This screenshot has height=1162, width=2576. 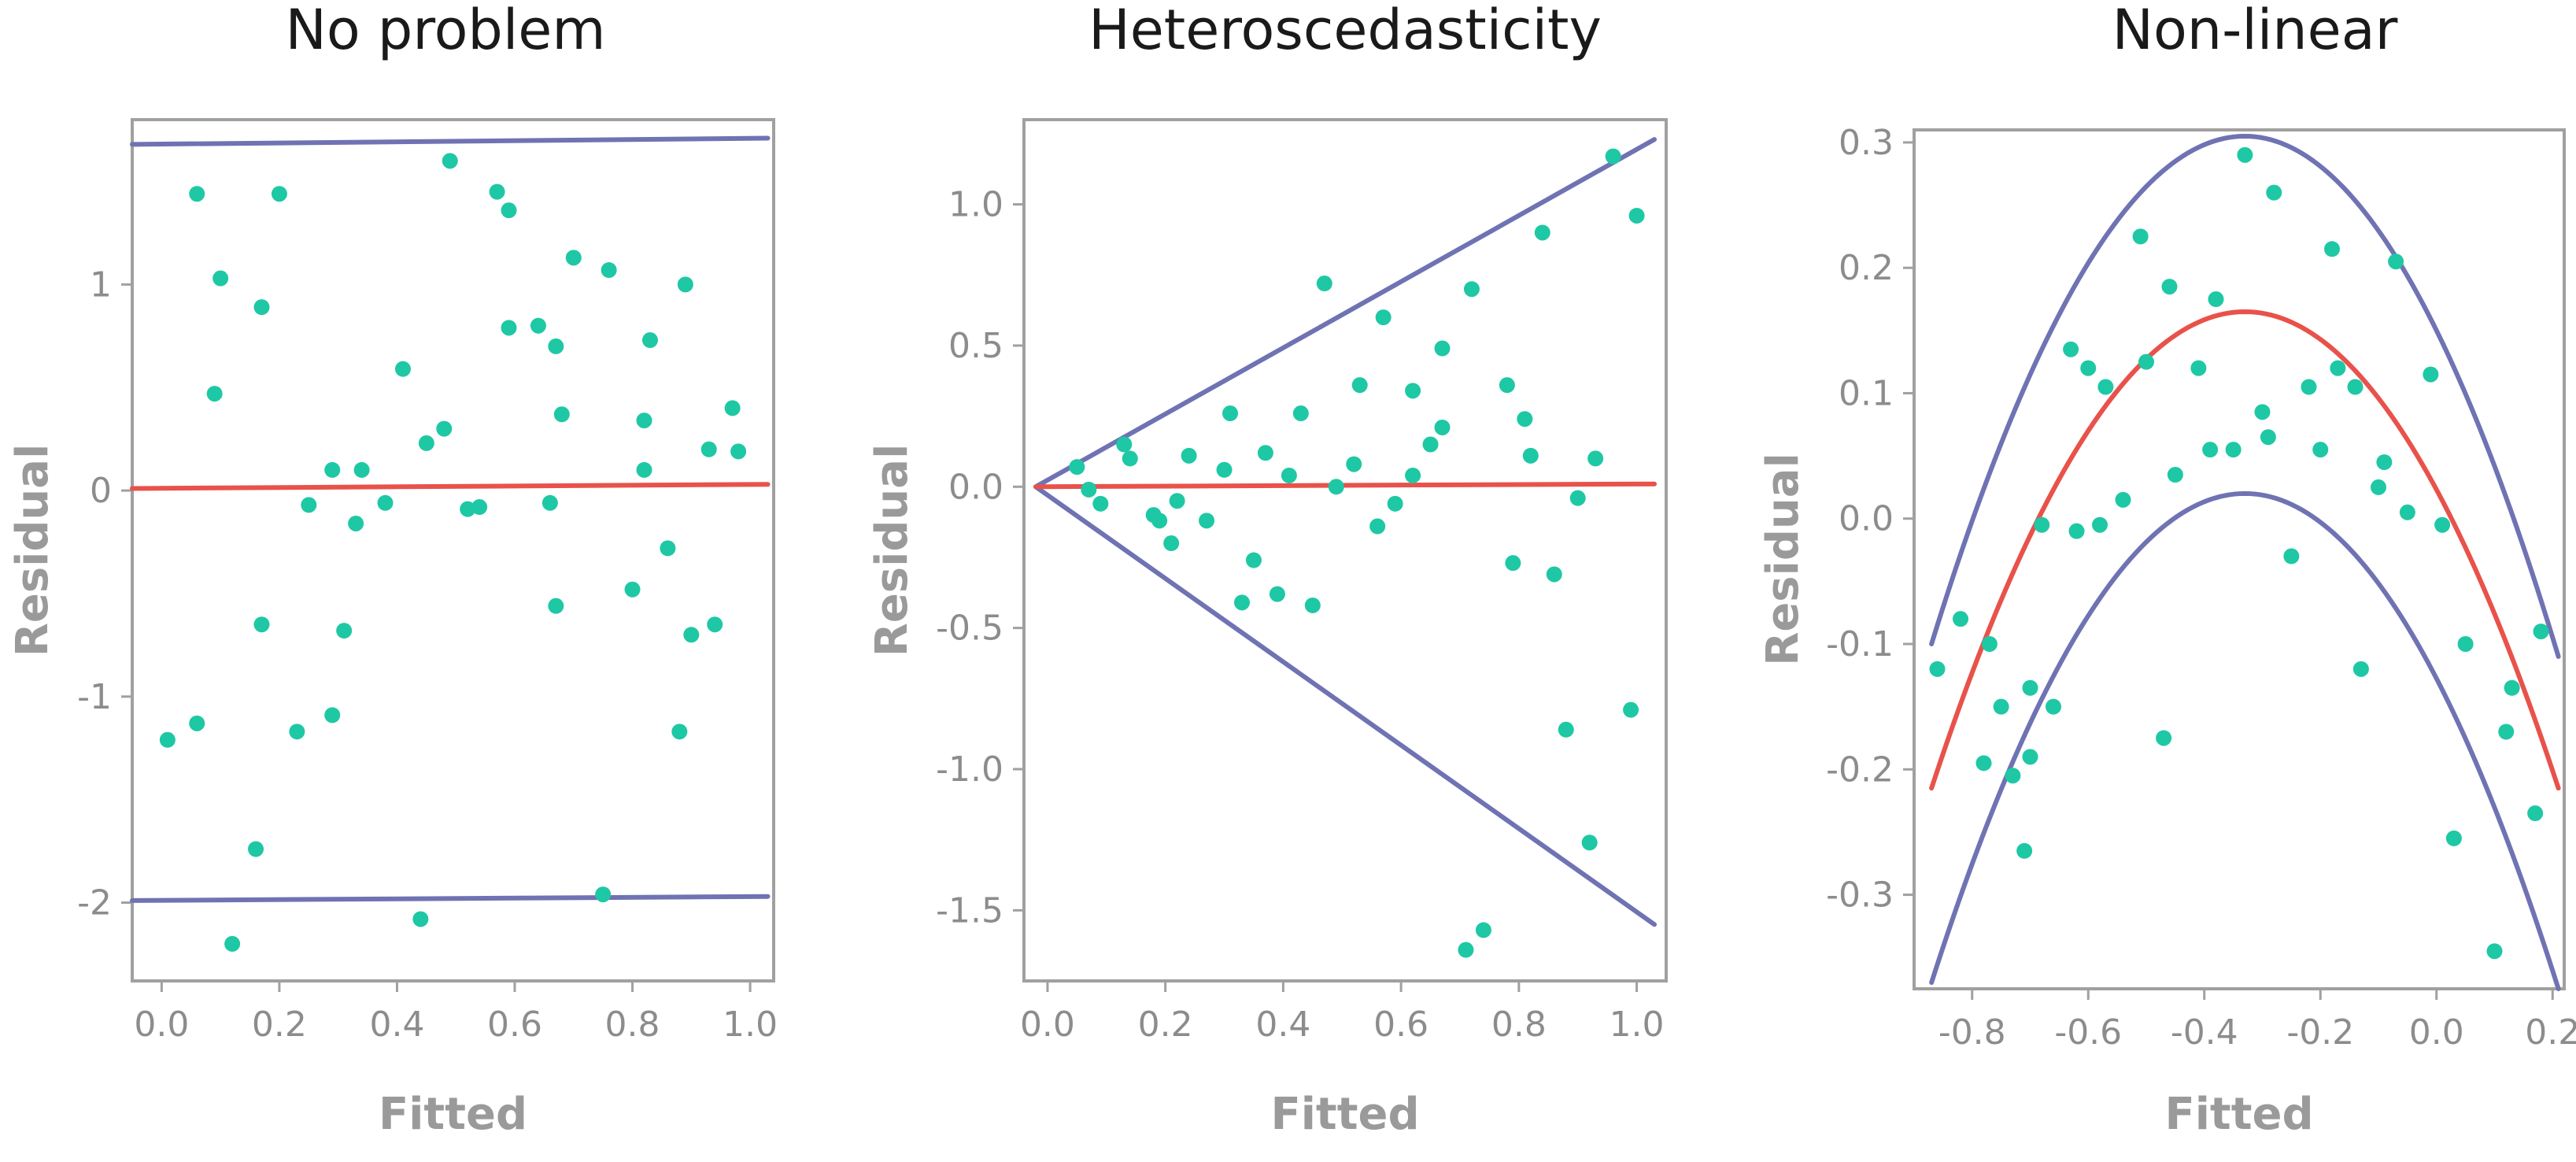 I want to click on x-tick-label: 0.6, so click(x=514, y=1025).